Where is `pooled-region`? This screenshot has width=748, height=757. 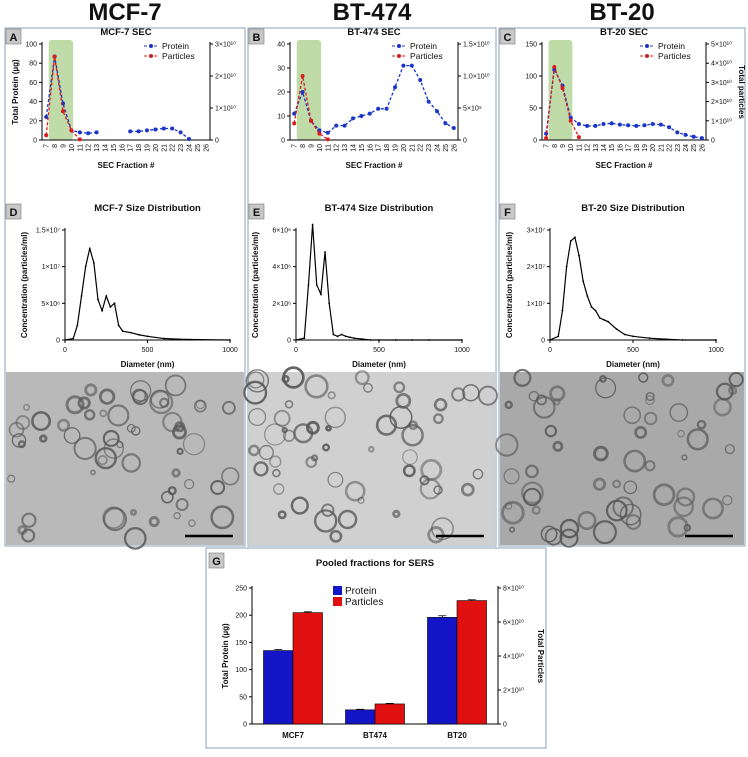 pooled-region is located at coordinates (560, 90).